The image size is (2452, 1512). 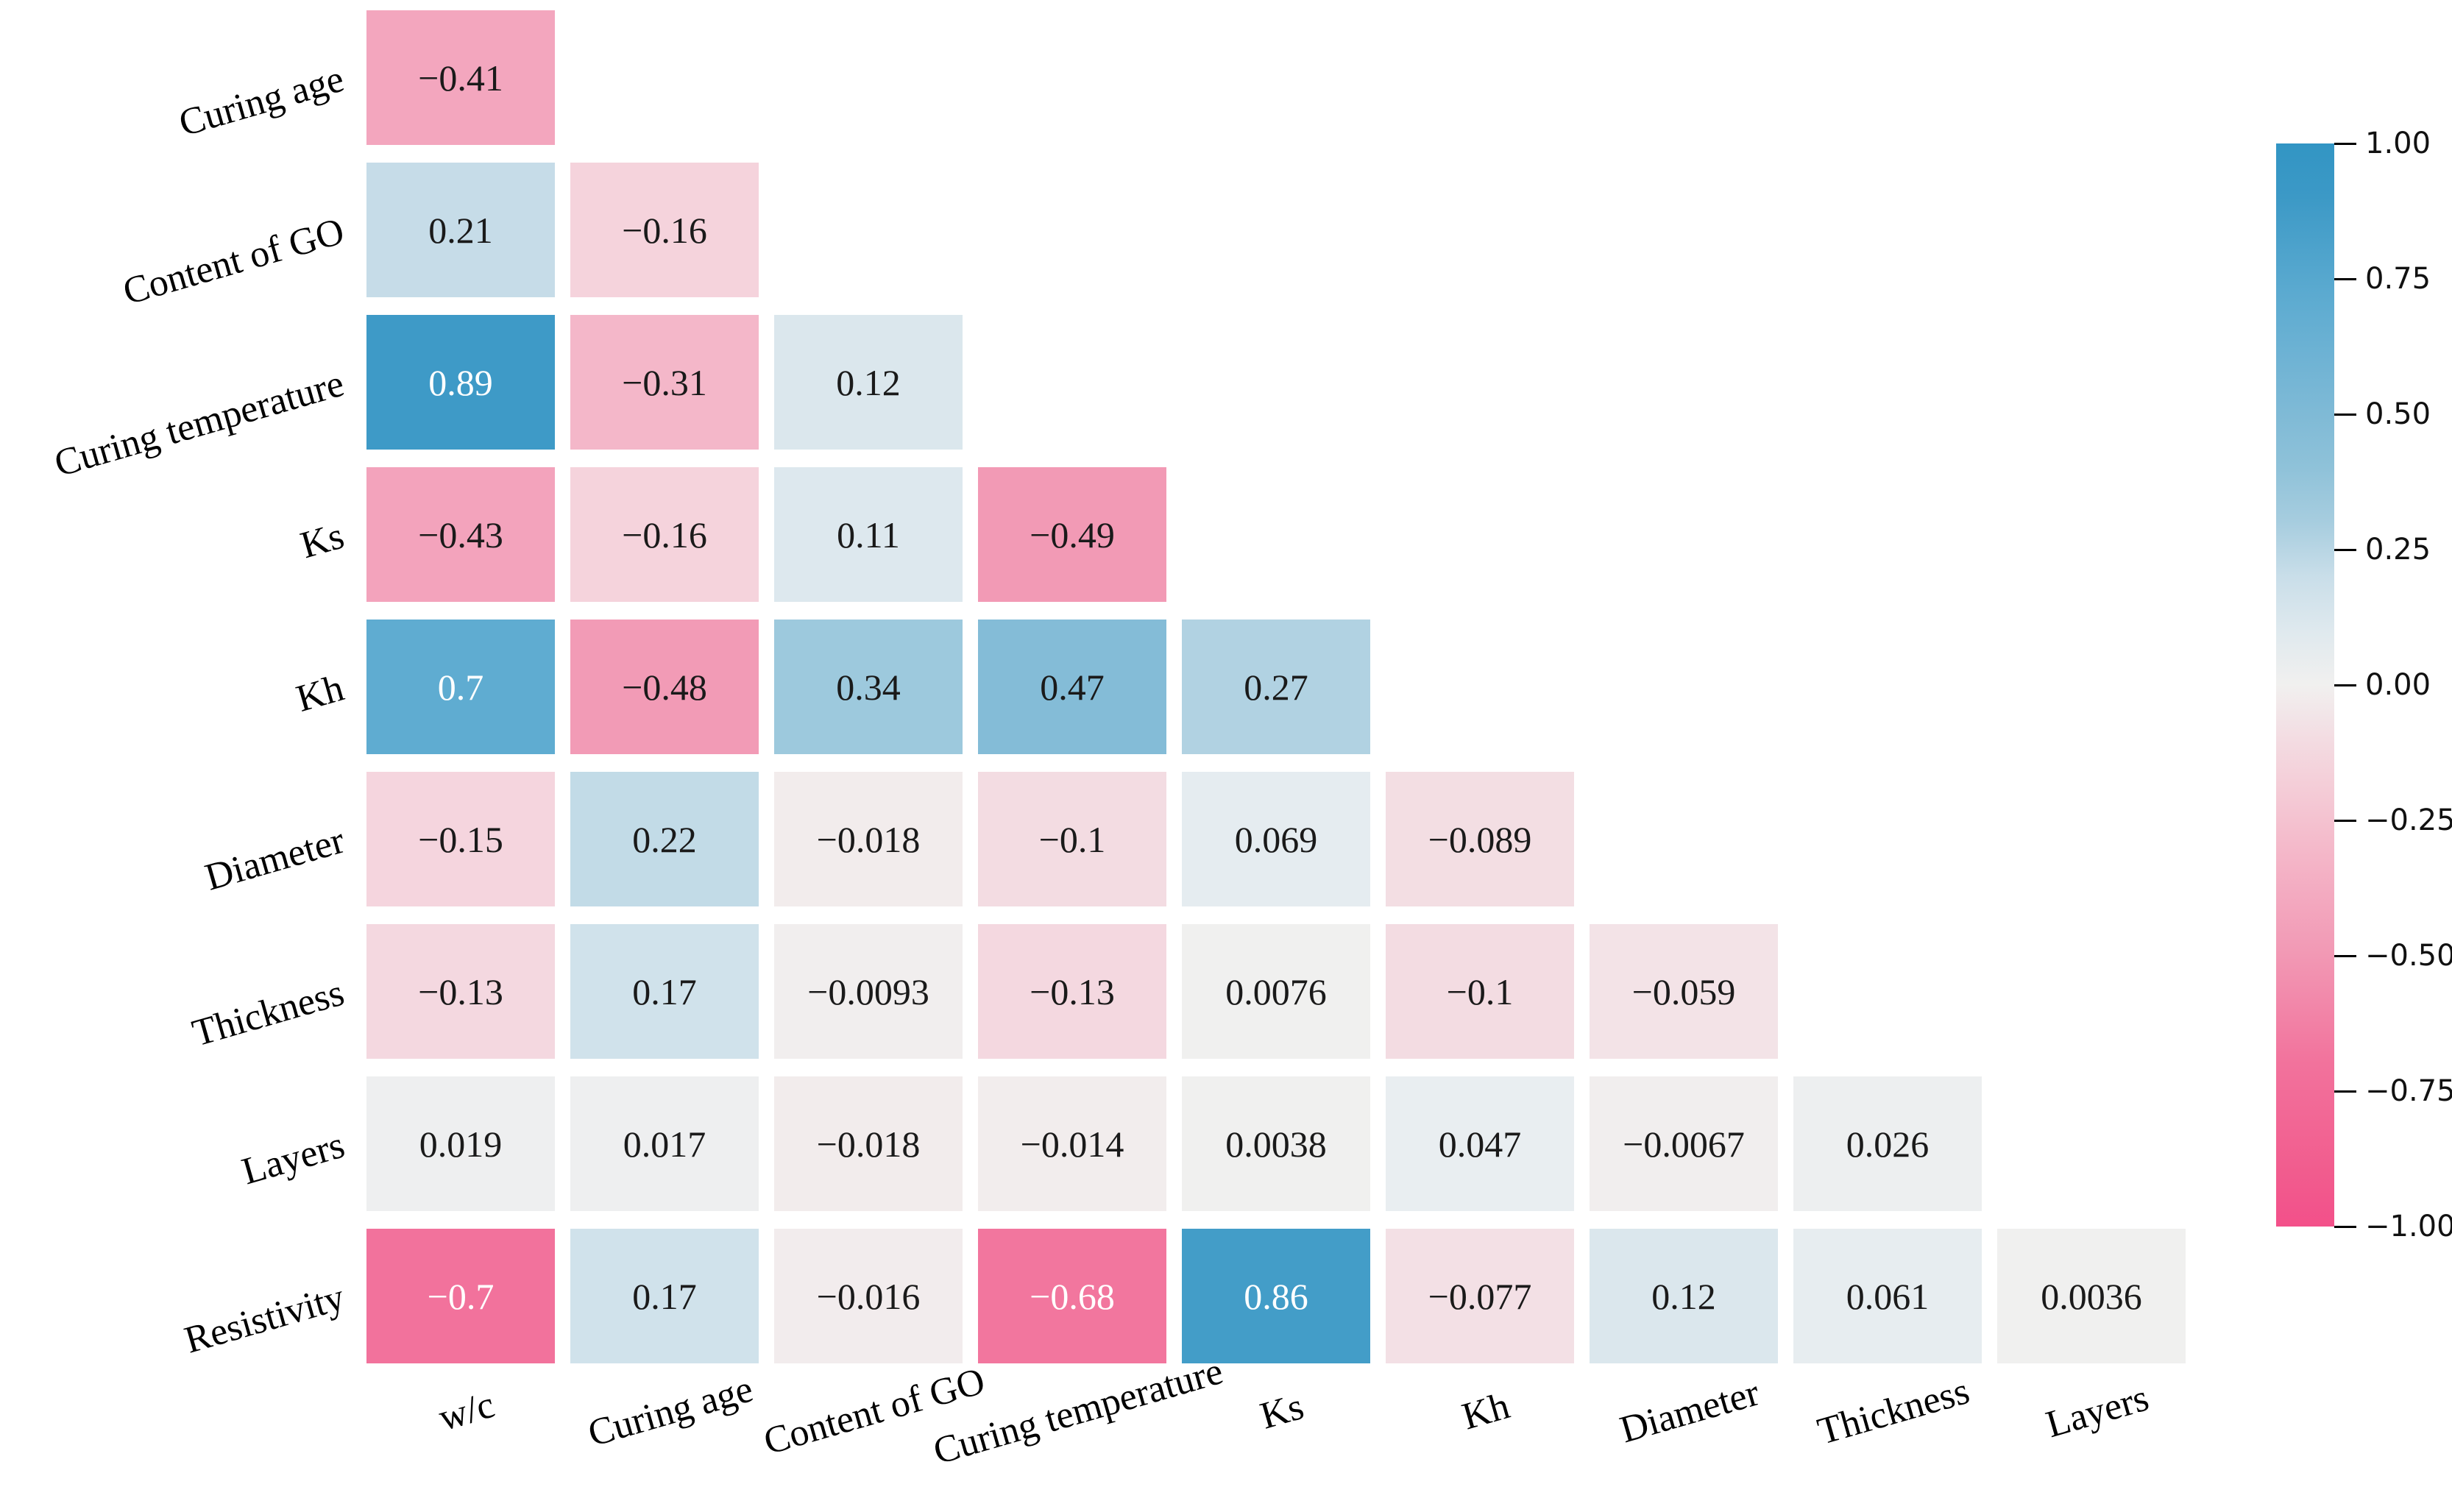 I want to click on heatmap-cell: 0.017, so click(x=664, y=1143).